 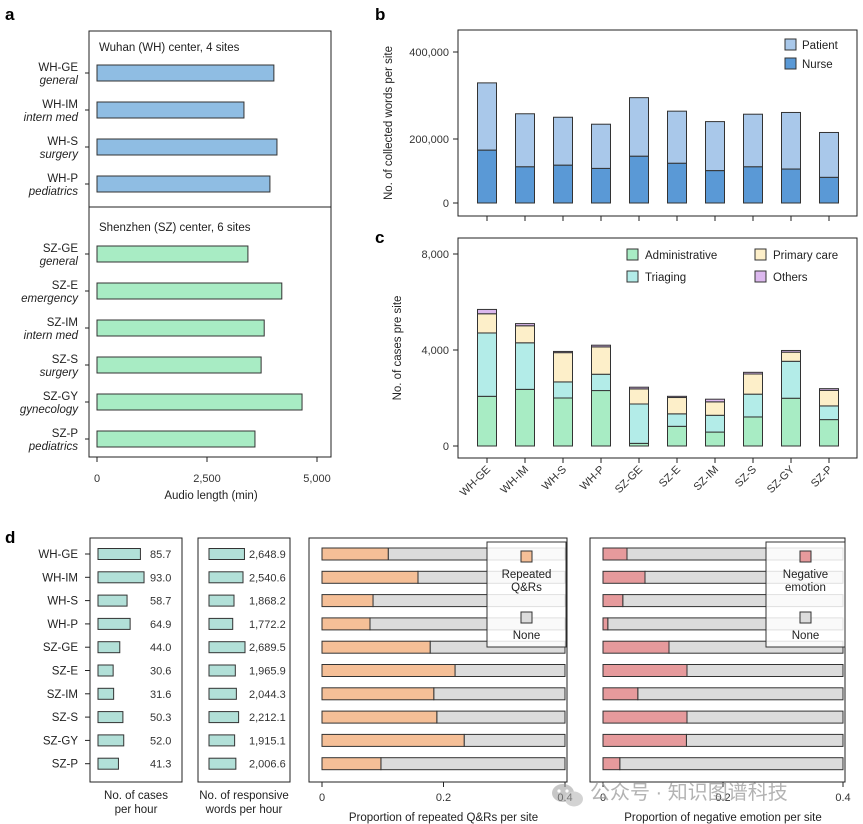 What do you see at coordinates (791, 422) in the screenshot?
I see `administrative-bar-sz-gy` at bounding box center [791, 422].